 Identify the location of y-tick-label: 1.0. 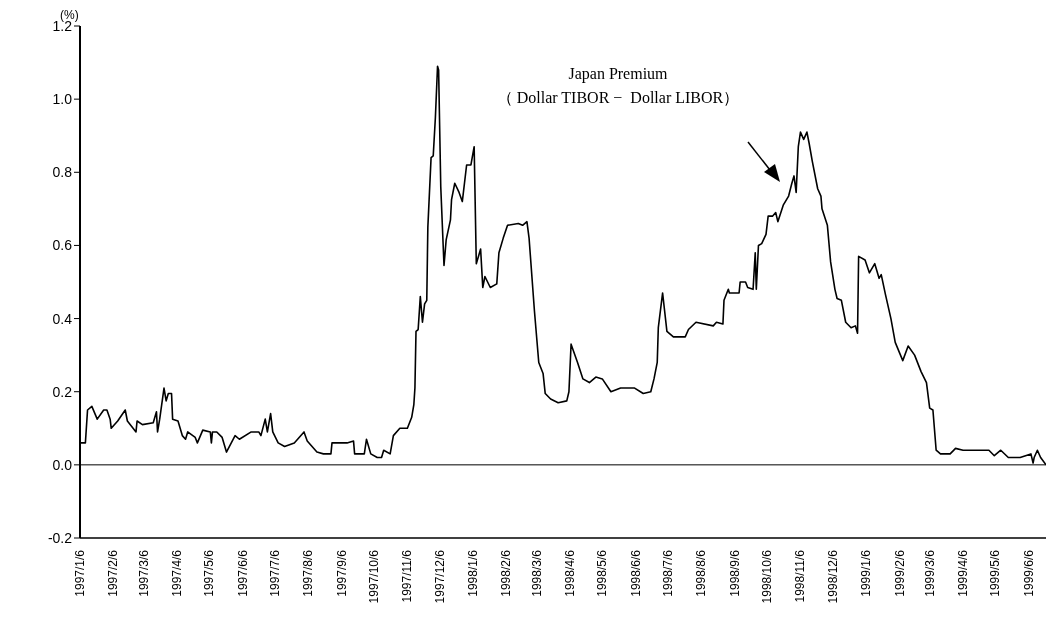
(62, 99).